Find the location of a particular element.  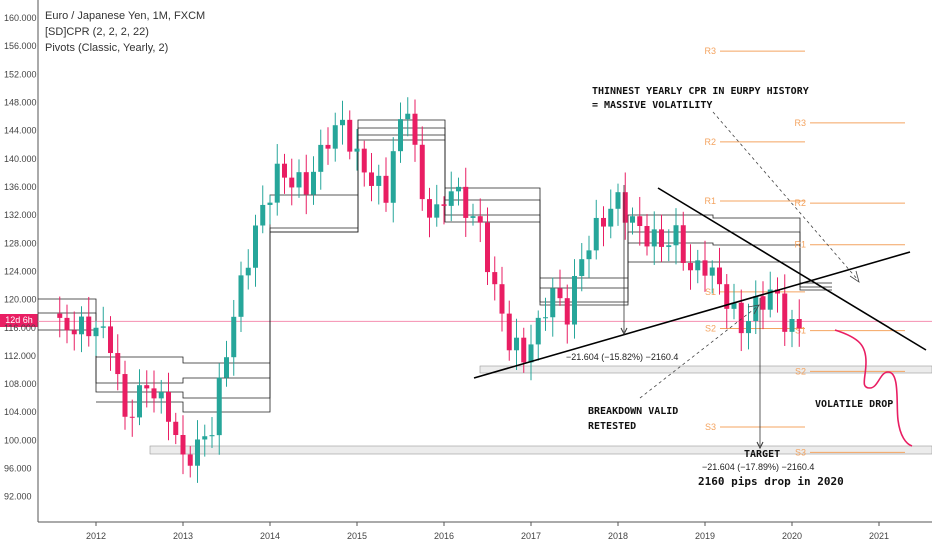

headline-text-2: = MASSIVE VOLATILITY is located at coordinates (652, 105).